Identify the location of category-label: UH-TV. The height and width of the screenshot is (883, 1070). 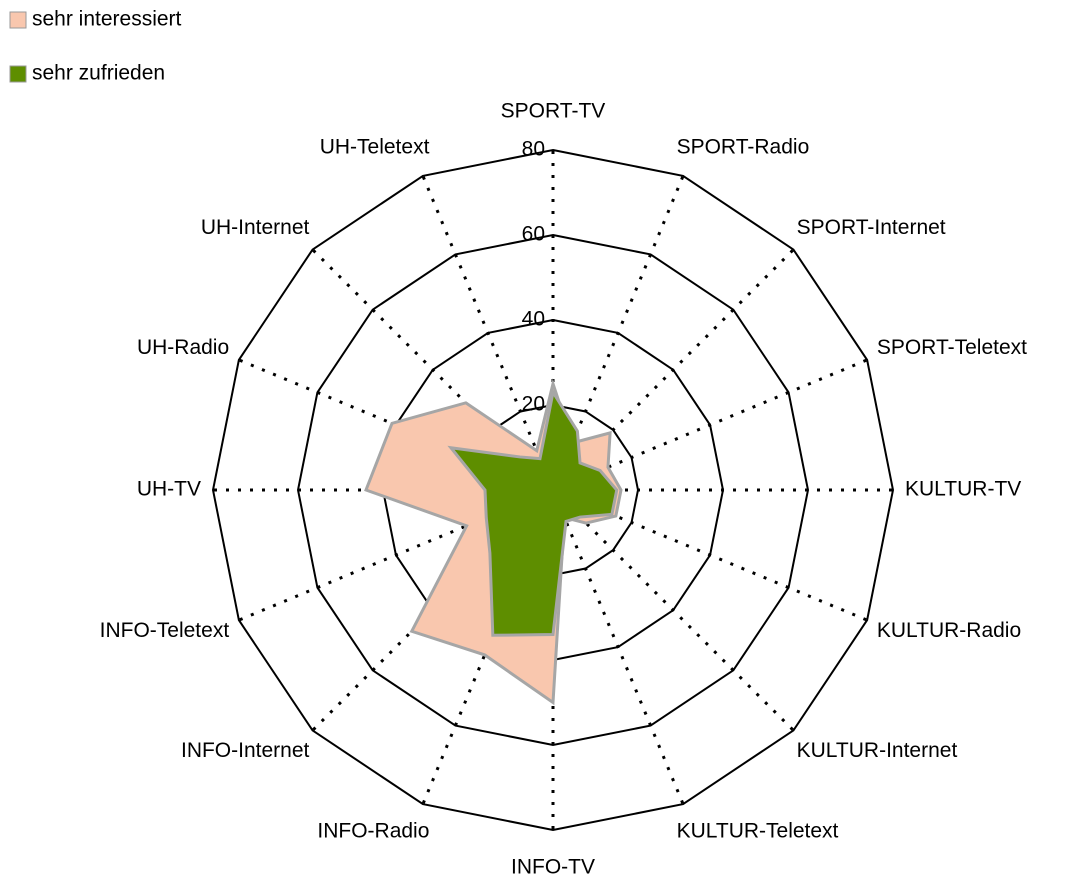
(169, 489).